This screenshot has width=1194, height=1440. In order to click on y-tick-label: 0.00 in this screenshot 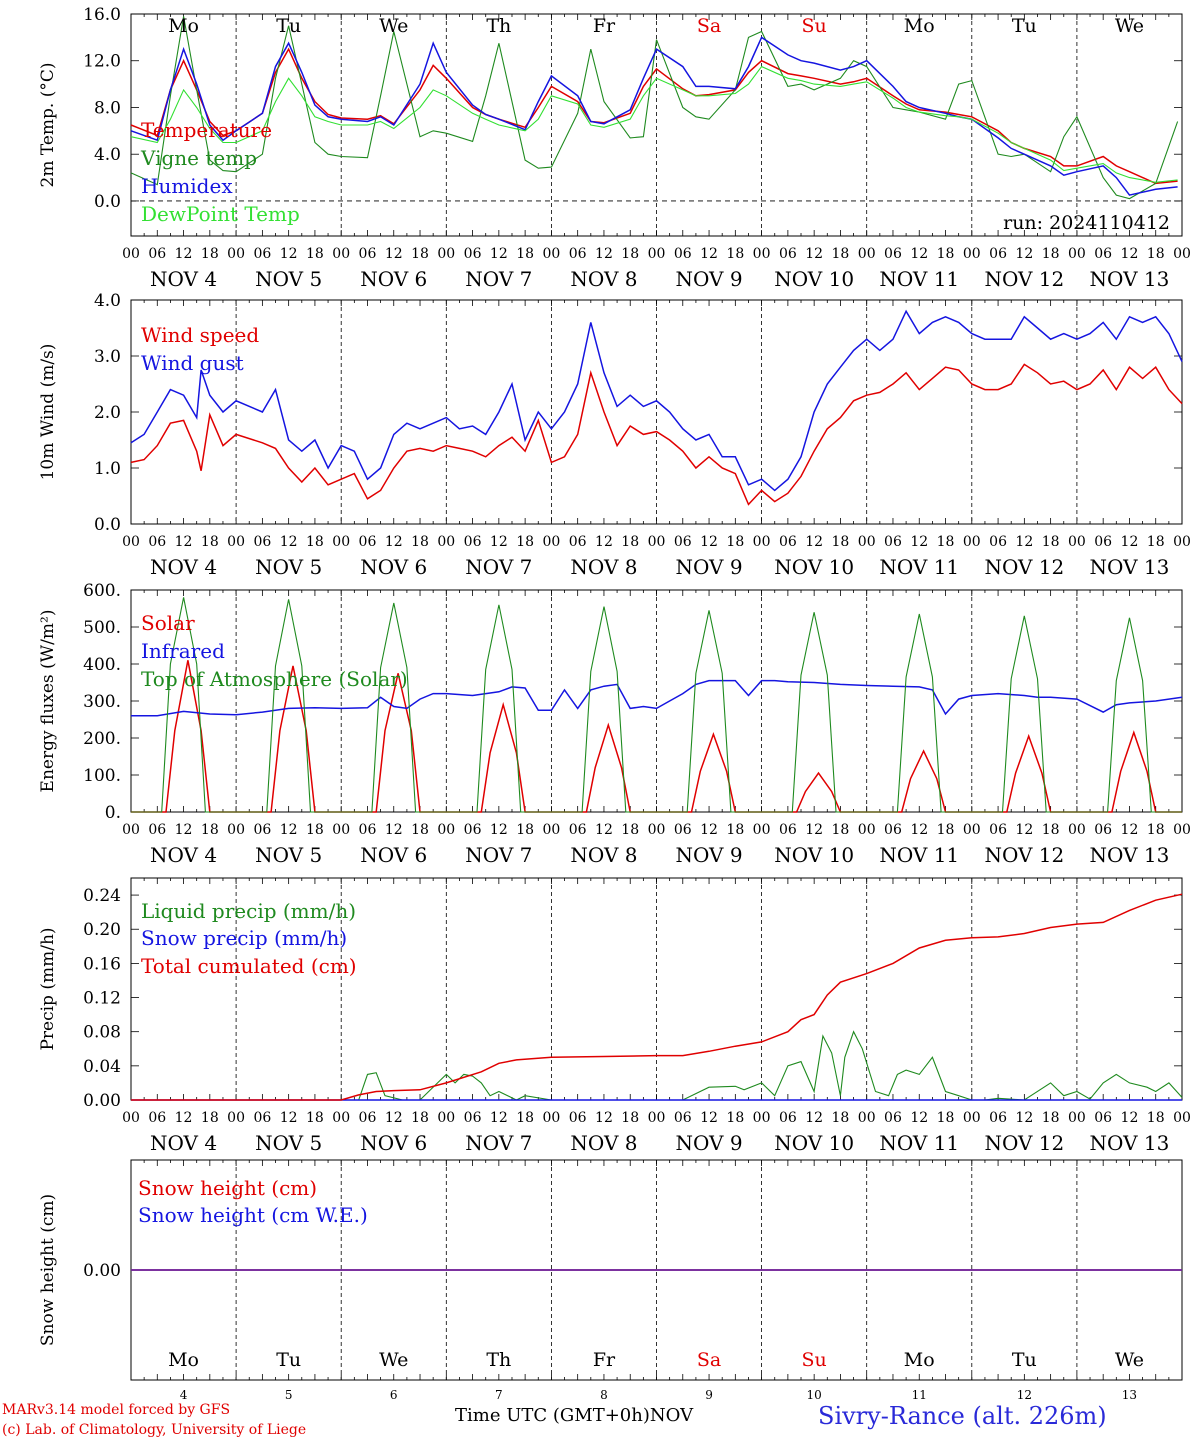, I will do `click(102, 1101)`.